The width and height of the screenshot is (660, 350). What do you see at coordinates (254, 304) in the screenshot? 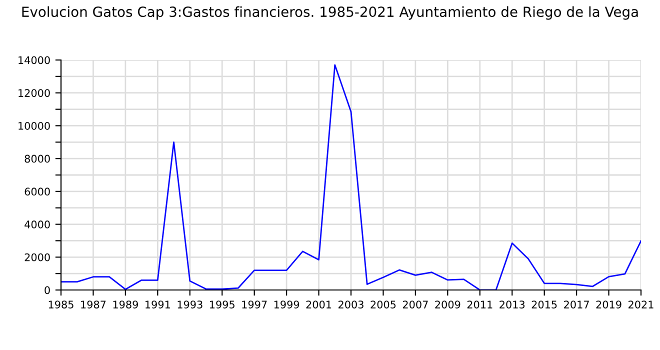
I see `x-tick-label: 1997` at bounding box center [254, 304].